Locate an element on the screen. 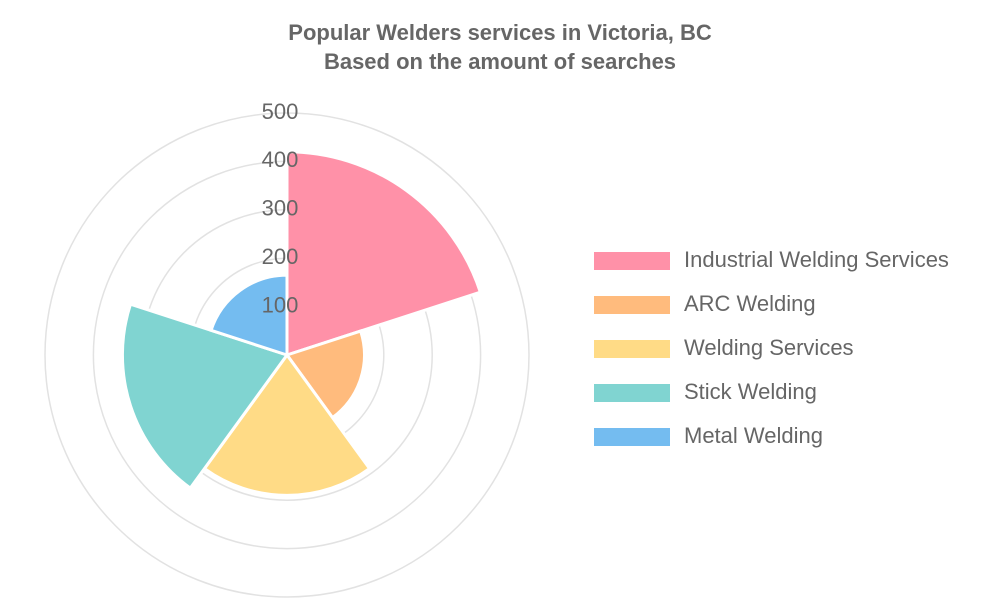  legend-label: Metal Welding is located at coordinates (753, 435).